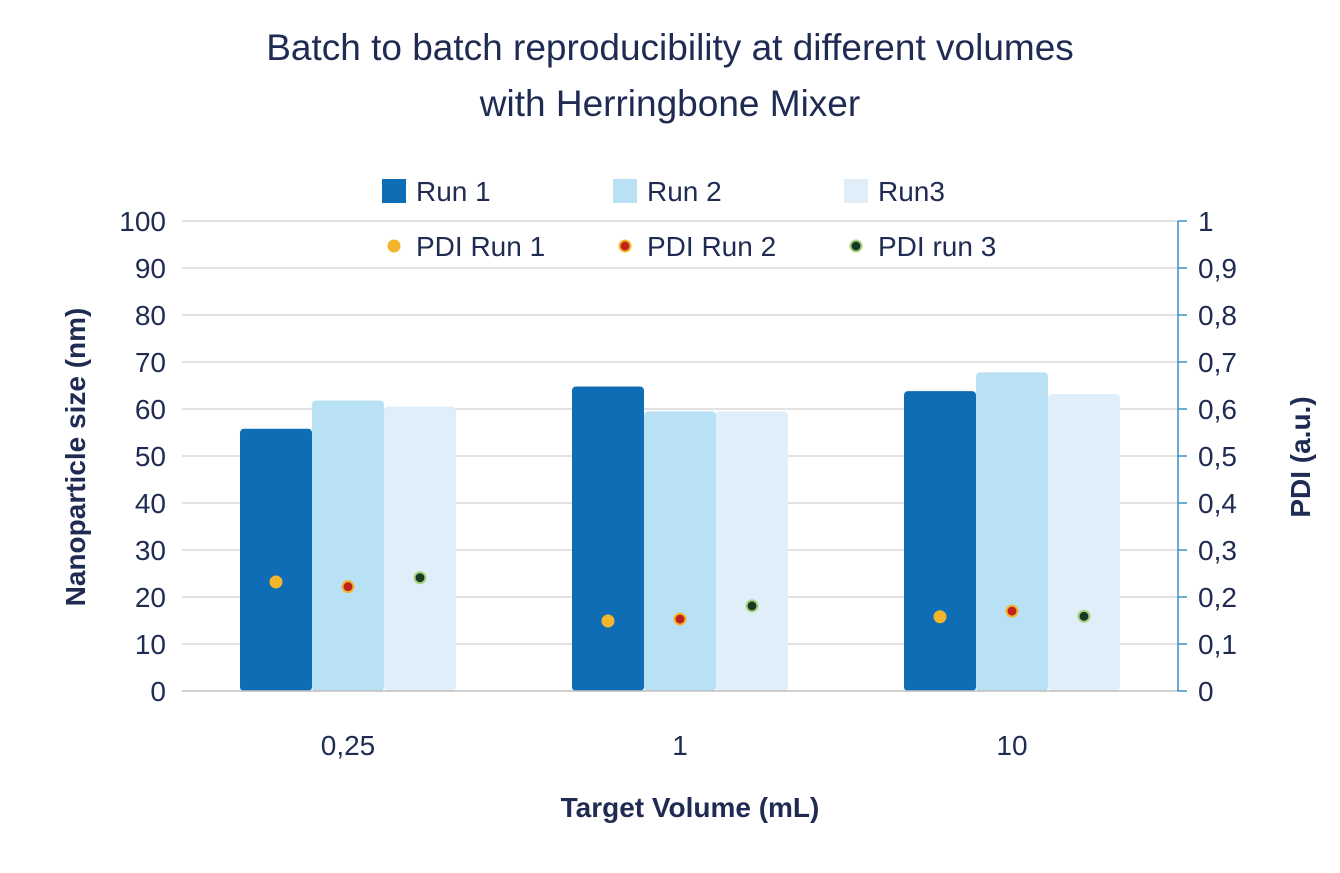 This screenshot has width=1340, height=873. I want to click on y-tick-label: 0, so click(158, 691).